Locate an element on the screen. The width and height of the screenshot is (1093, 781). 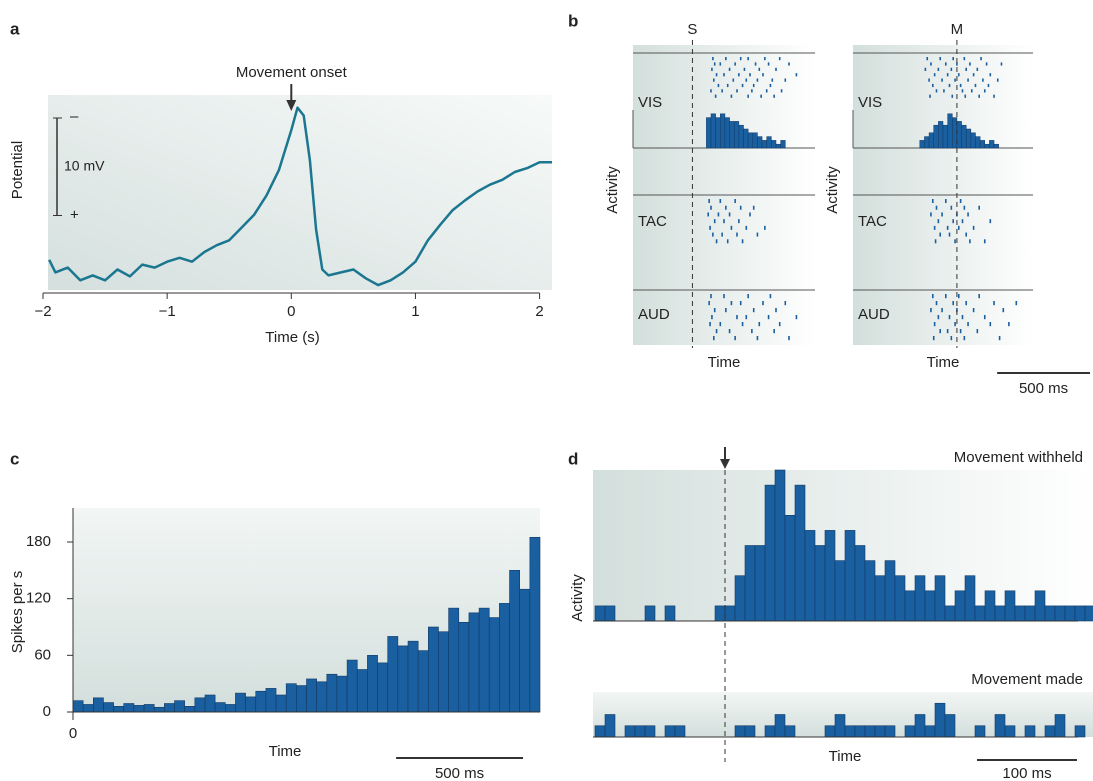
potential-line is located at coordinates (300, 196).